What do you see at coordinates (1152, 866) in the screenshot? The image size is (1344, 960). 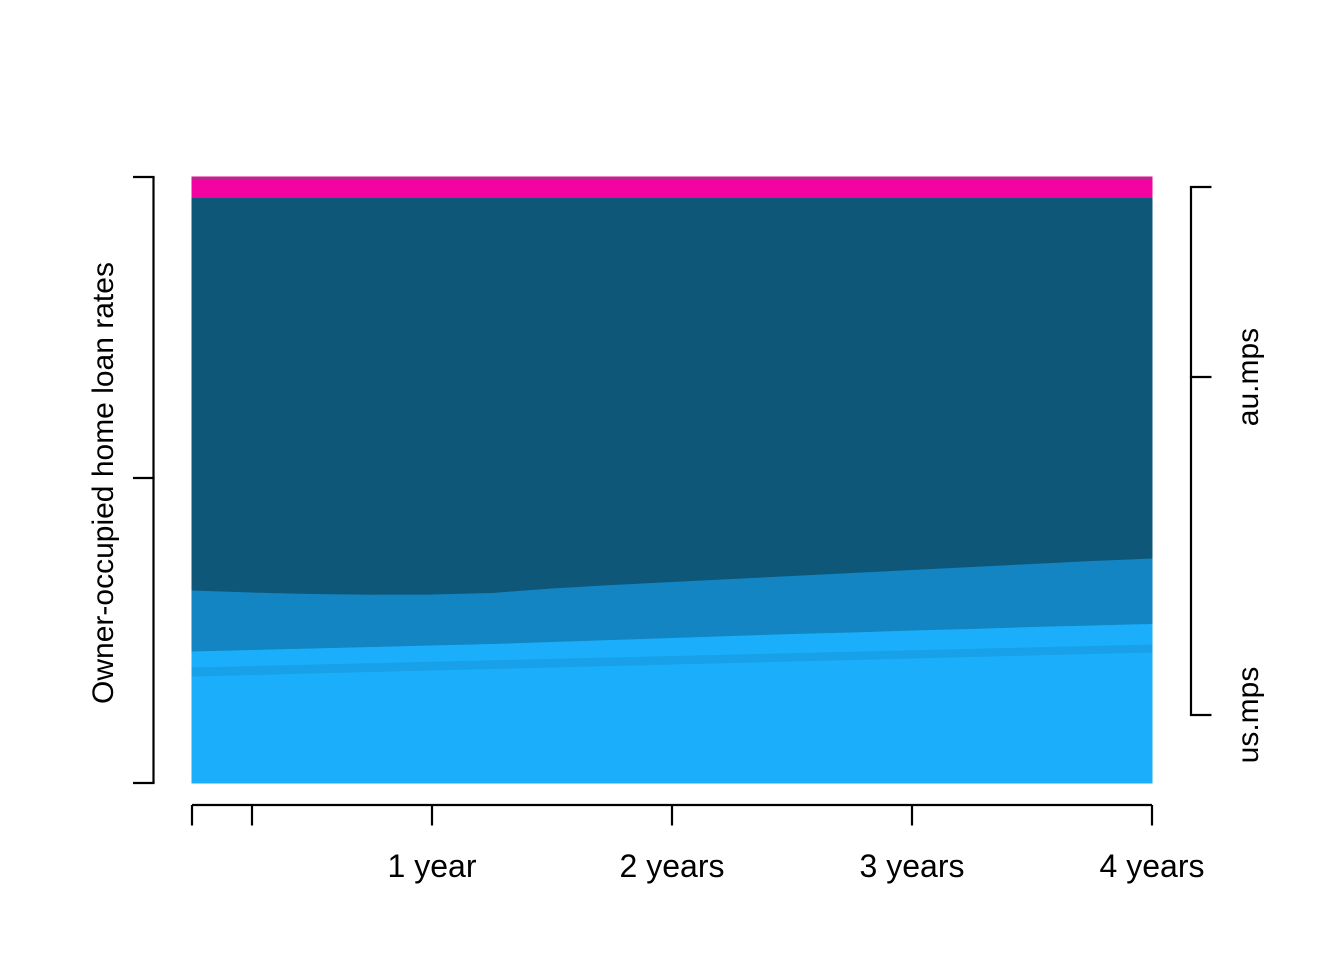 I see `x-tick-label-4-years: 4 years` at bounding box center [1152, 866].